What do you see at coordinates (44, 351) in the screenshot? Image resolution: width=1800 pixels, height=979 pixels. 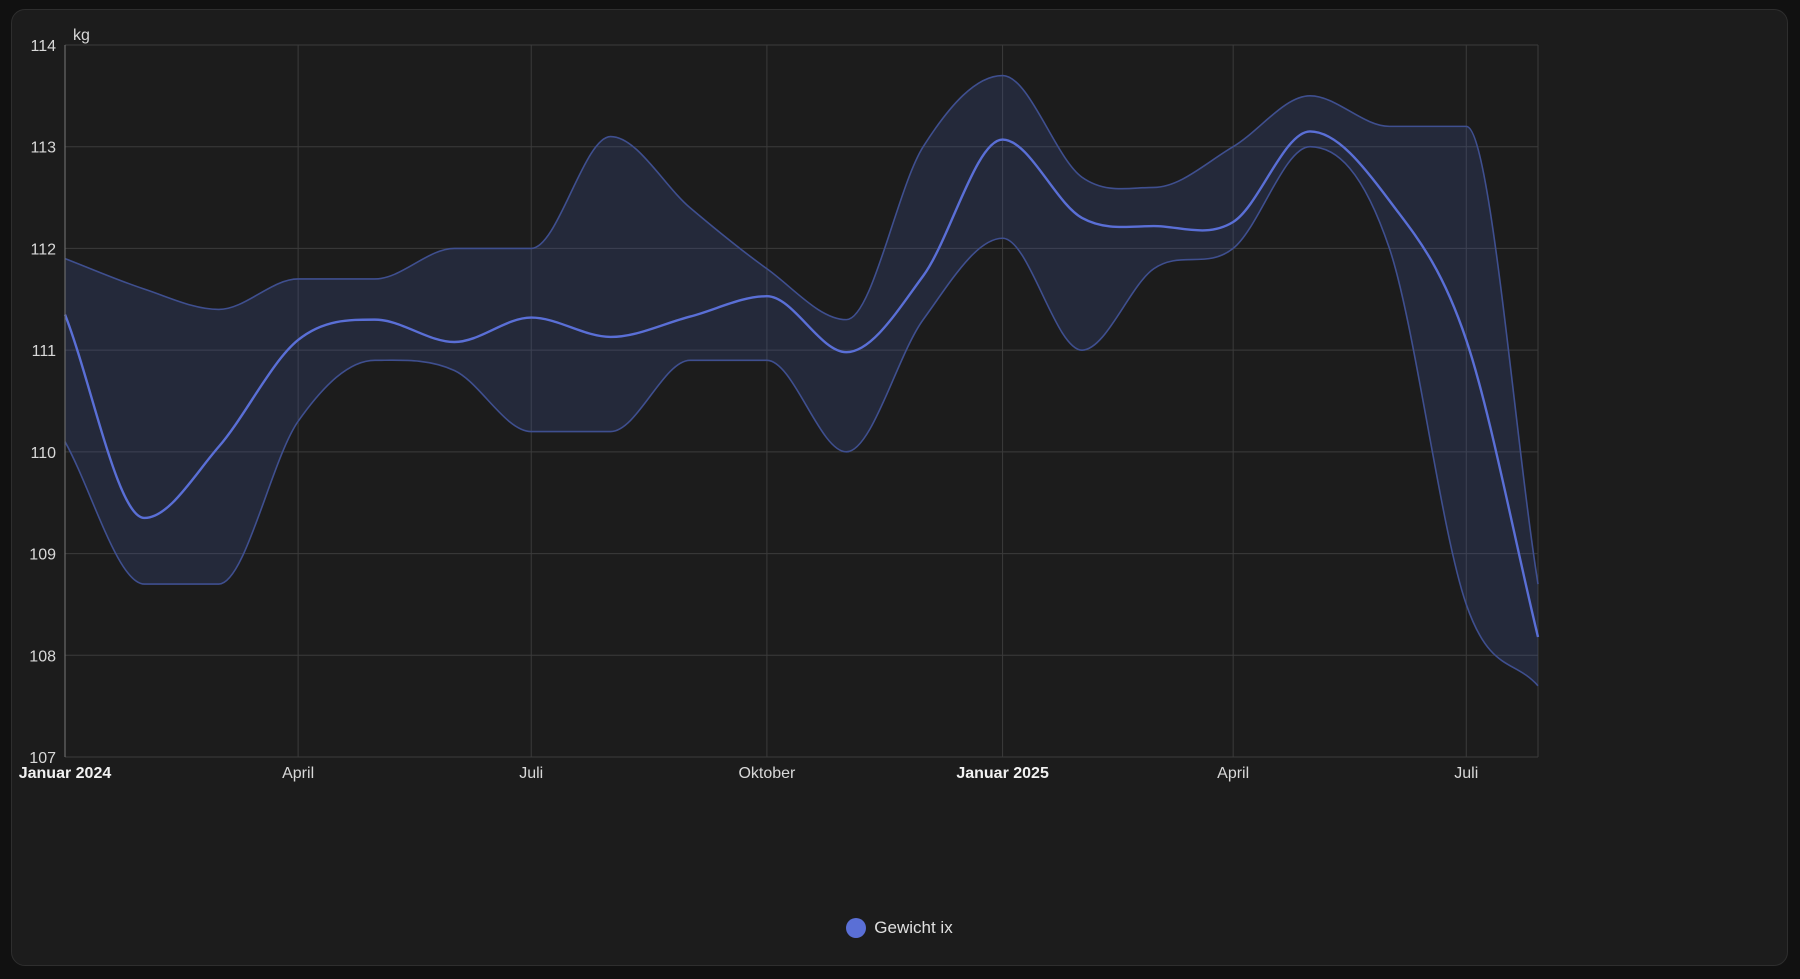 I see `y-tick-label: 111` at bounding box center [44, 351].